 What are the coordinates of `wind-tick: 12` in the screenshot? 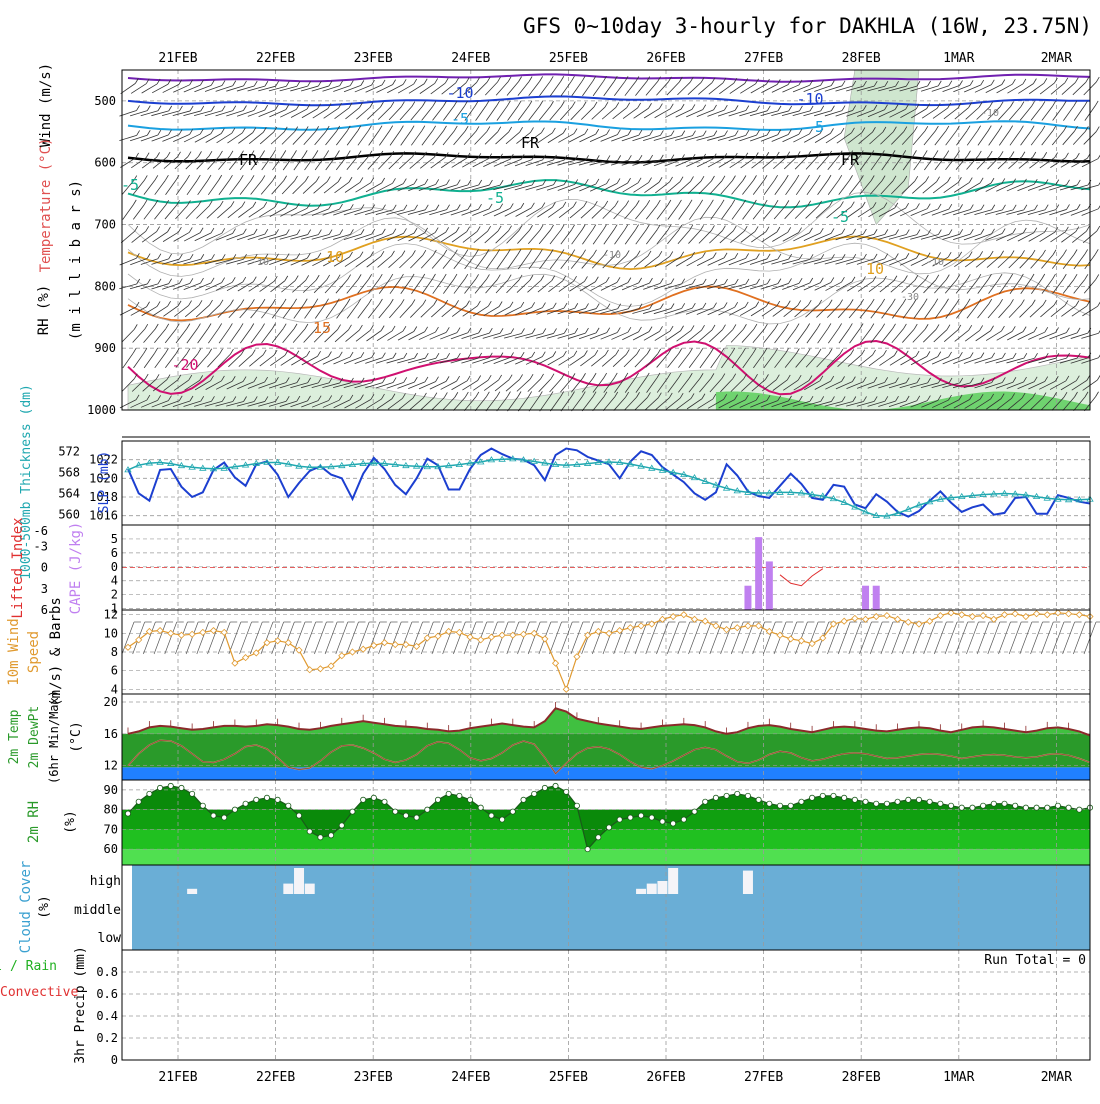 It's located at (111, 615).